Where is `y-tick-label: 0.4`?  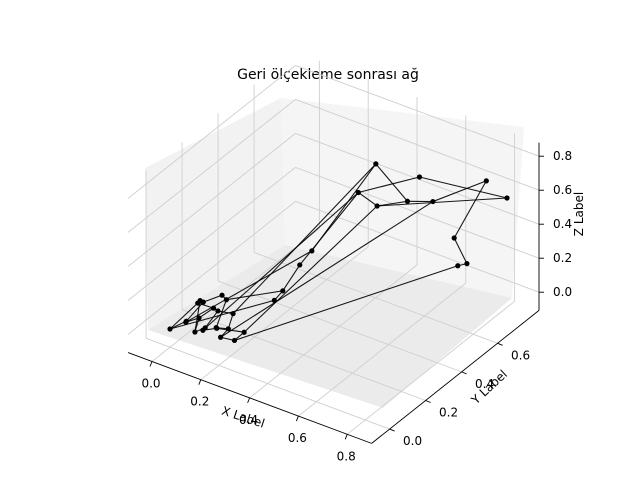 y-tick-label: 0.4 is located at coordinates (484, 384).